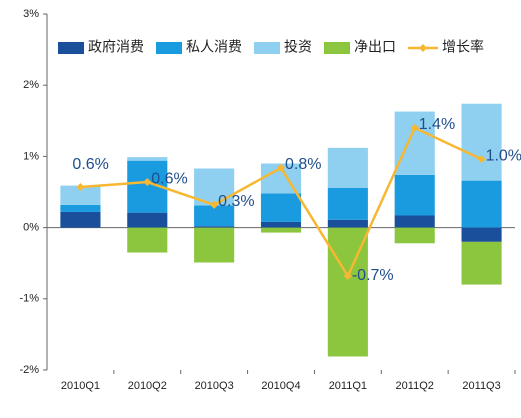 This screenshot has width=521, height=418. What do you see at coordinates (481, 386) in the screenshot?
I see `x-tick-label: 2011Q3` at bounding box center [481, 386].